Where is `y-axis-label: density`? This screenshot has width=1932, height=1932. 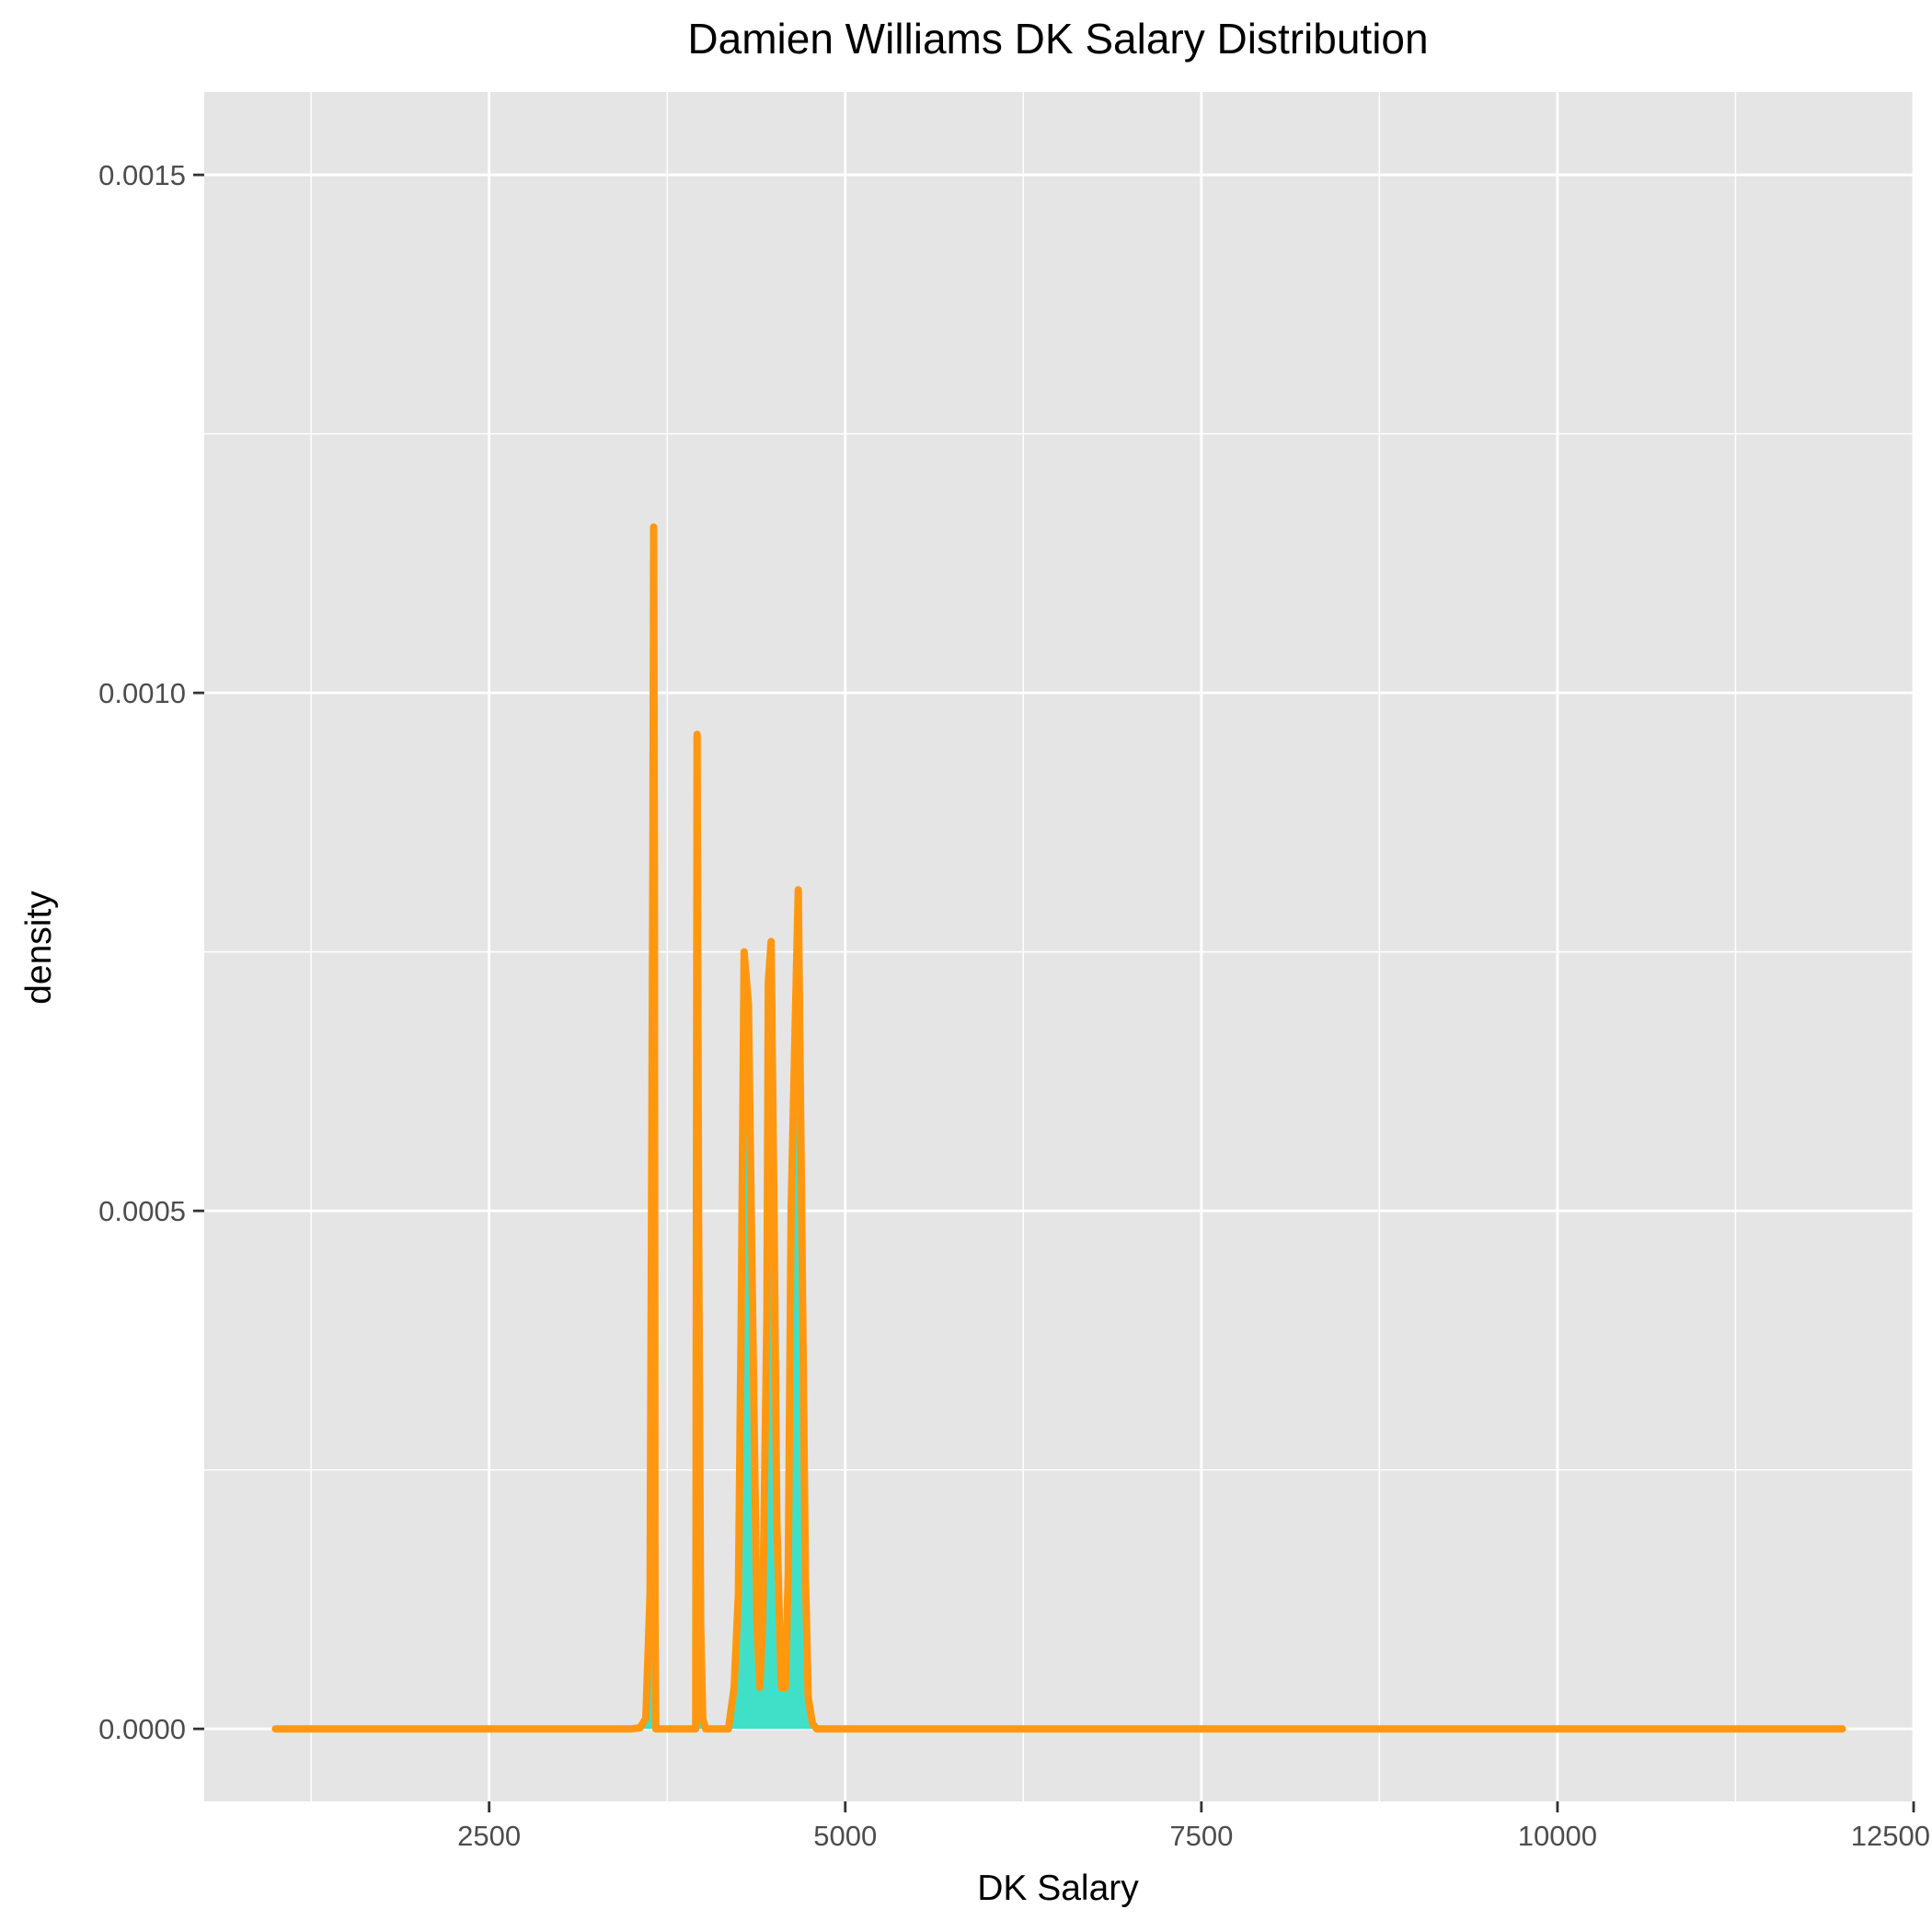 y-axis-label: density is located at coordinates (39, 948).